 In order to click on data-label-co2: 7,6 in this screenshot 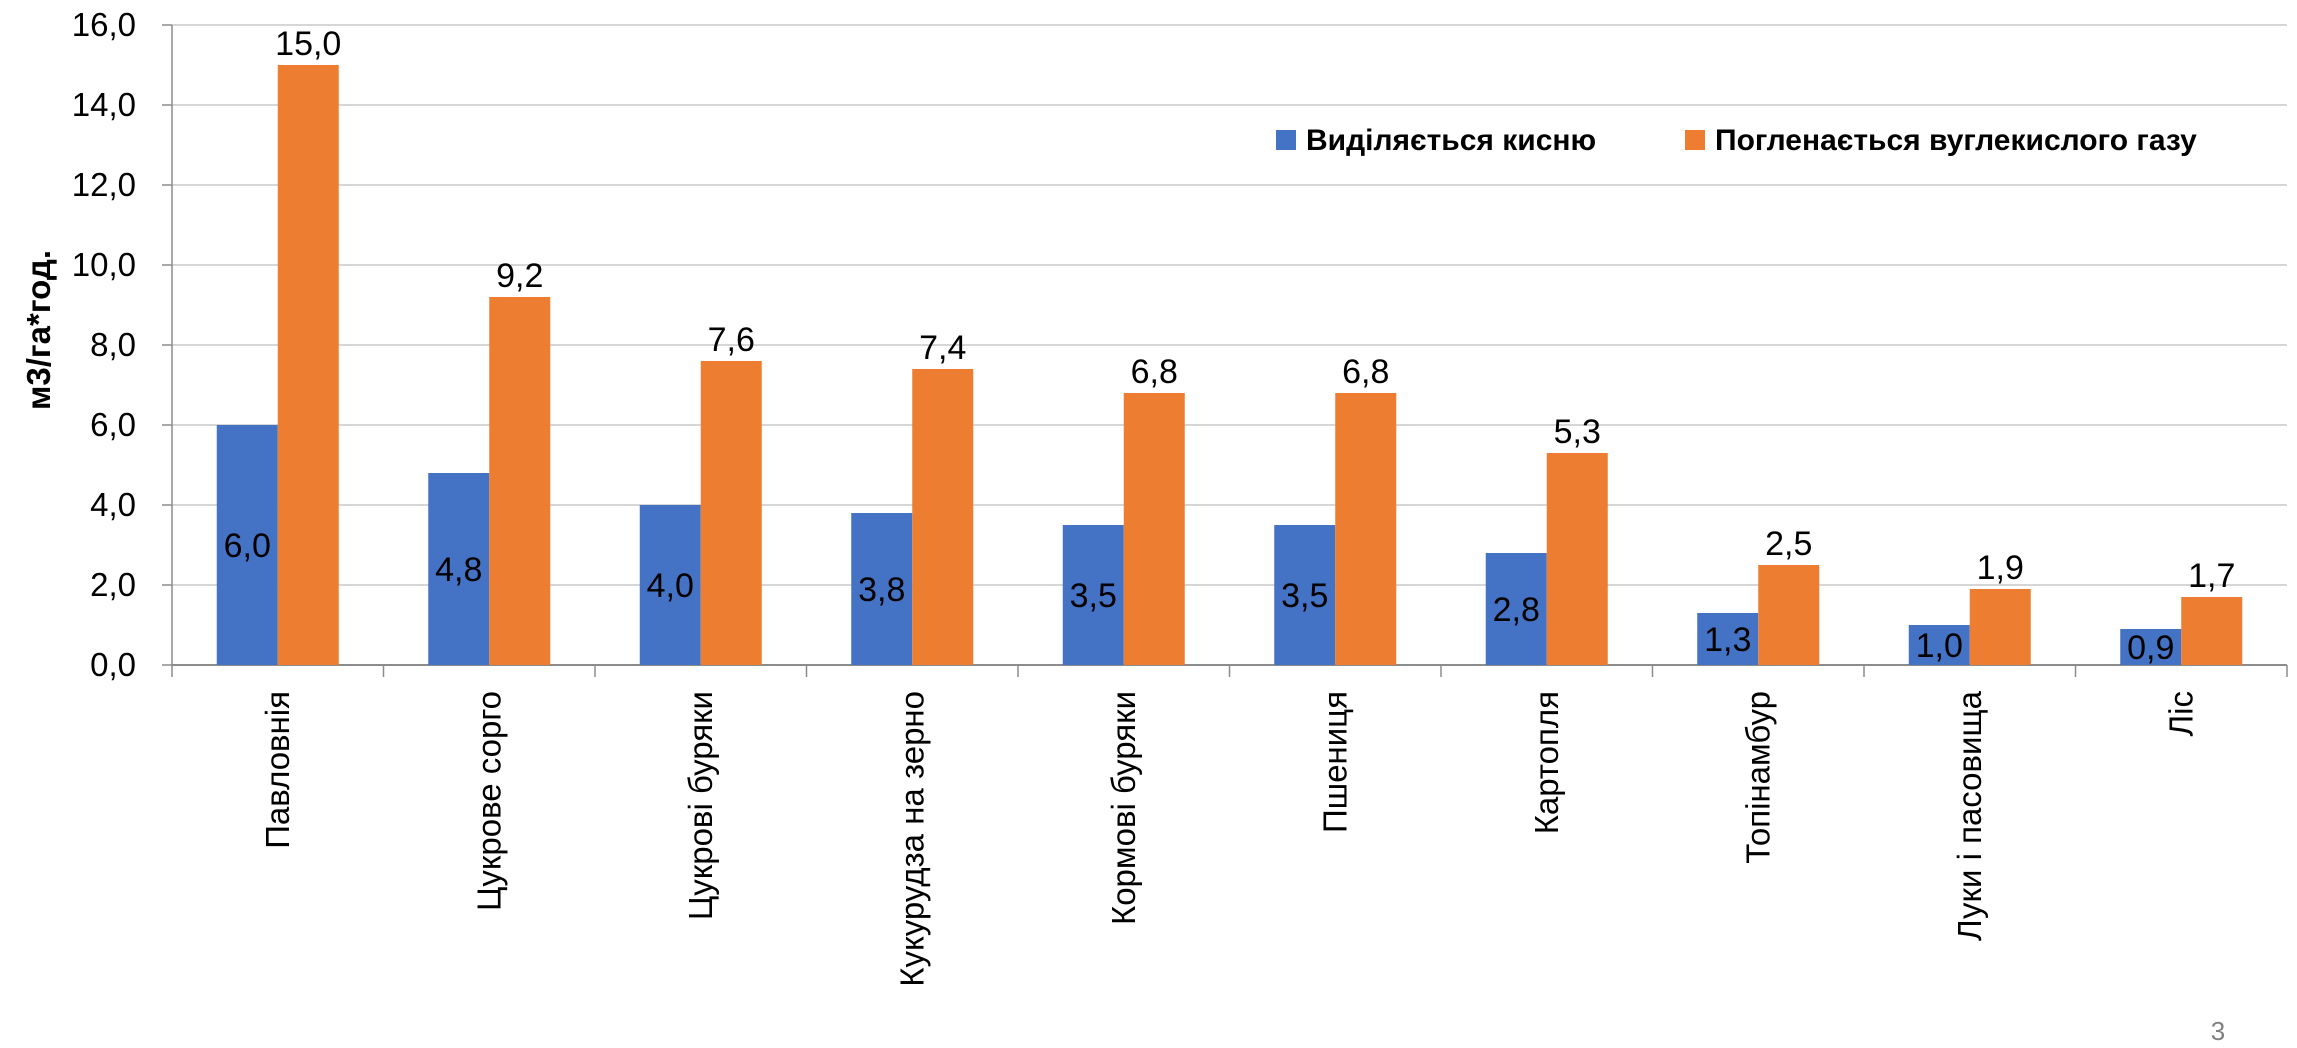, I will do `click(731, 340)`.